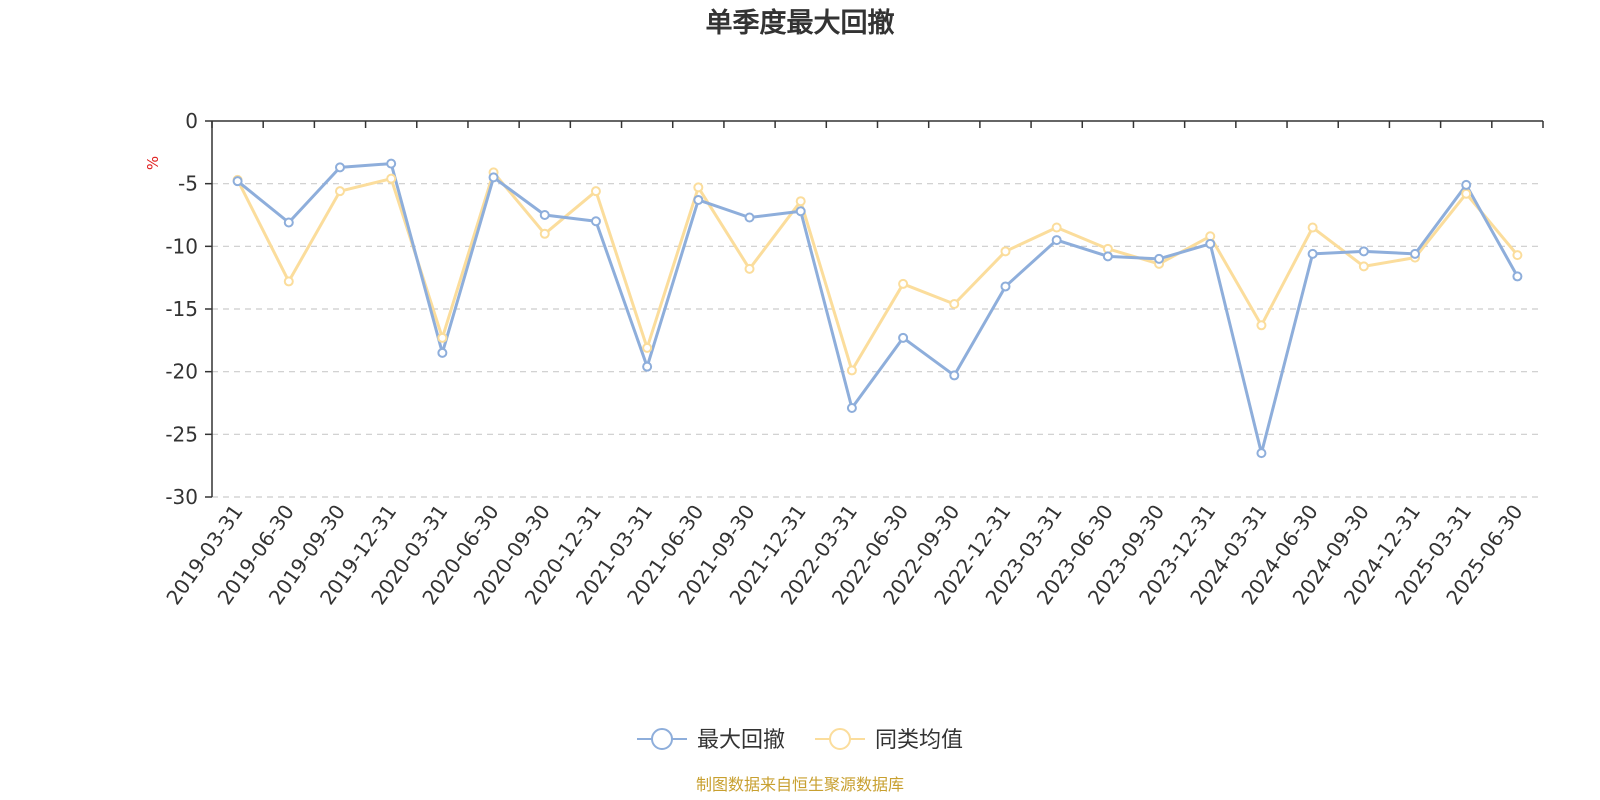 The image size is (1600, 800). I want to click on y-tick-label: -20, so click(181, 372).